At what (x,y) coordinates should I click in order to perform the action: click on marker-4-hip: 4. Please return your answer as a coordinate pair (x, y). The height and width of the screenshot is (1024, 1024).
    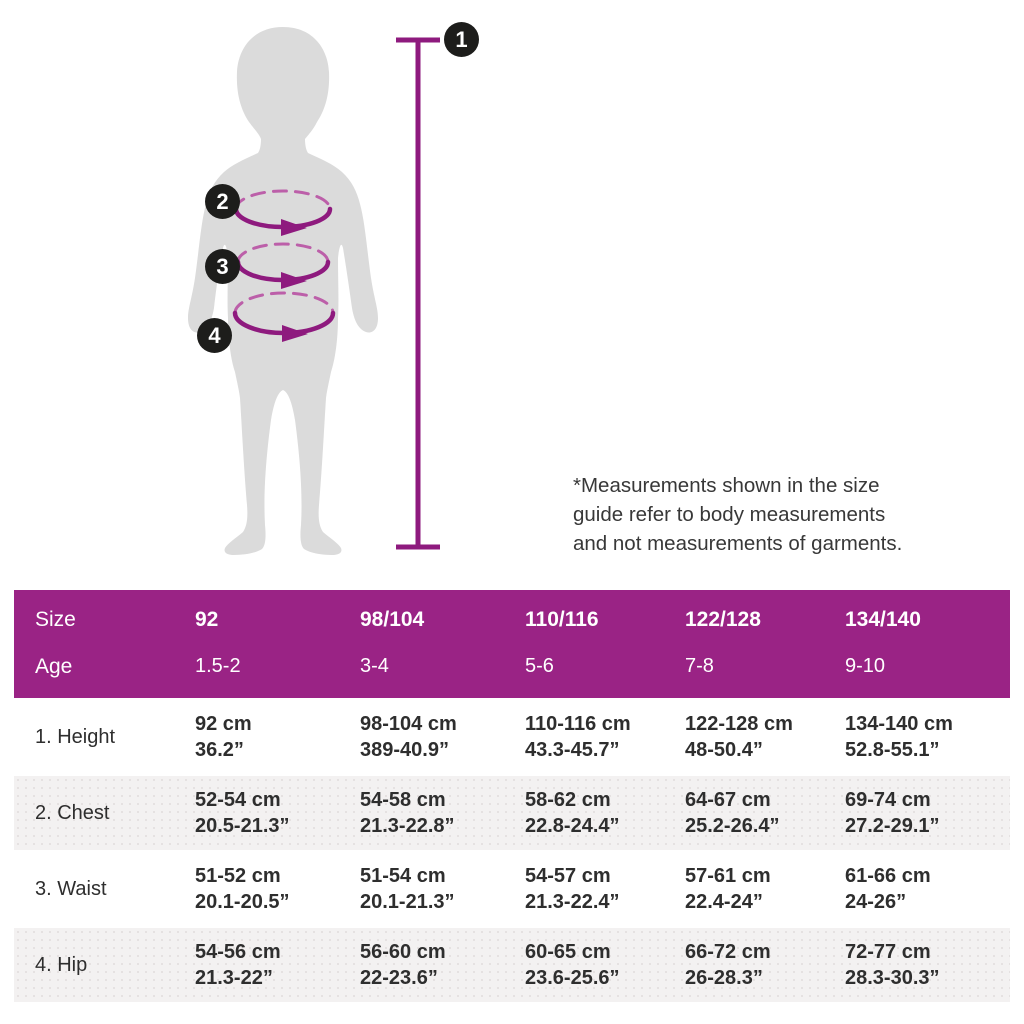
    Looking at the image, I should click on (214, 335).